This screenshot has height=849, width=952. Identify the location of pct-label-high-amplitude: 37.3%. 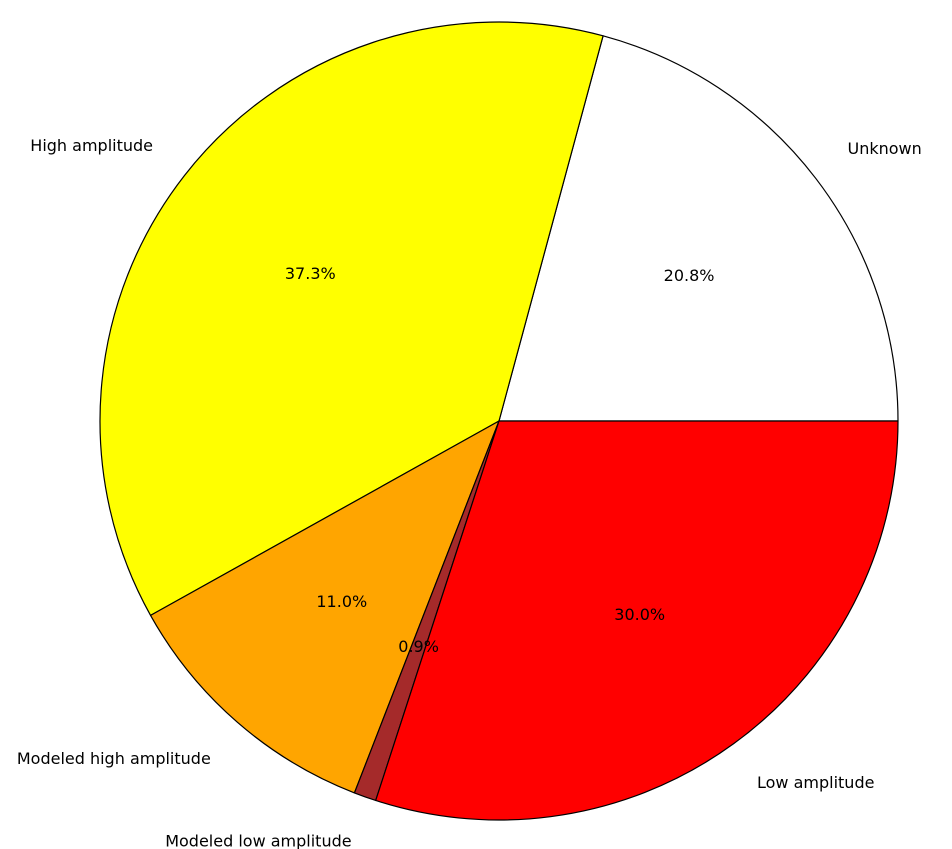
(310, 273).